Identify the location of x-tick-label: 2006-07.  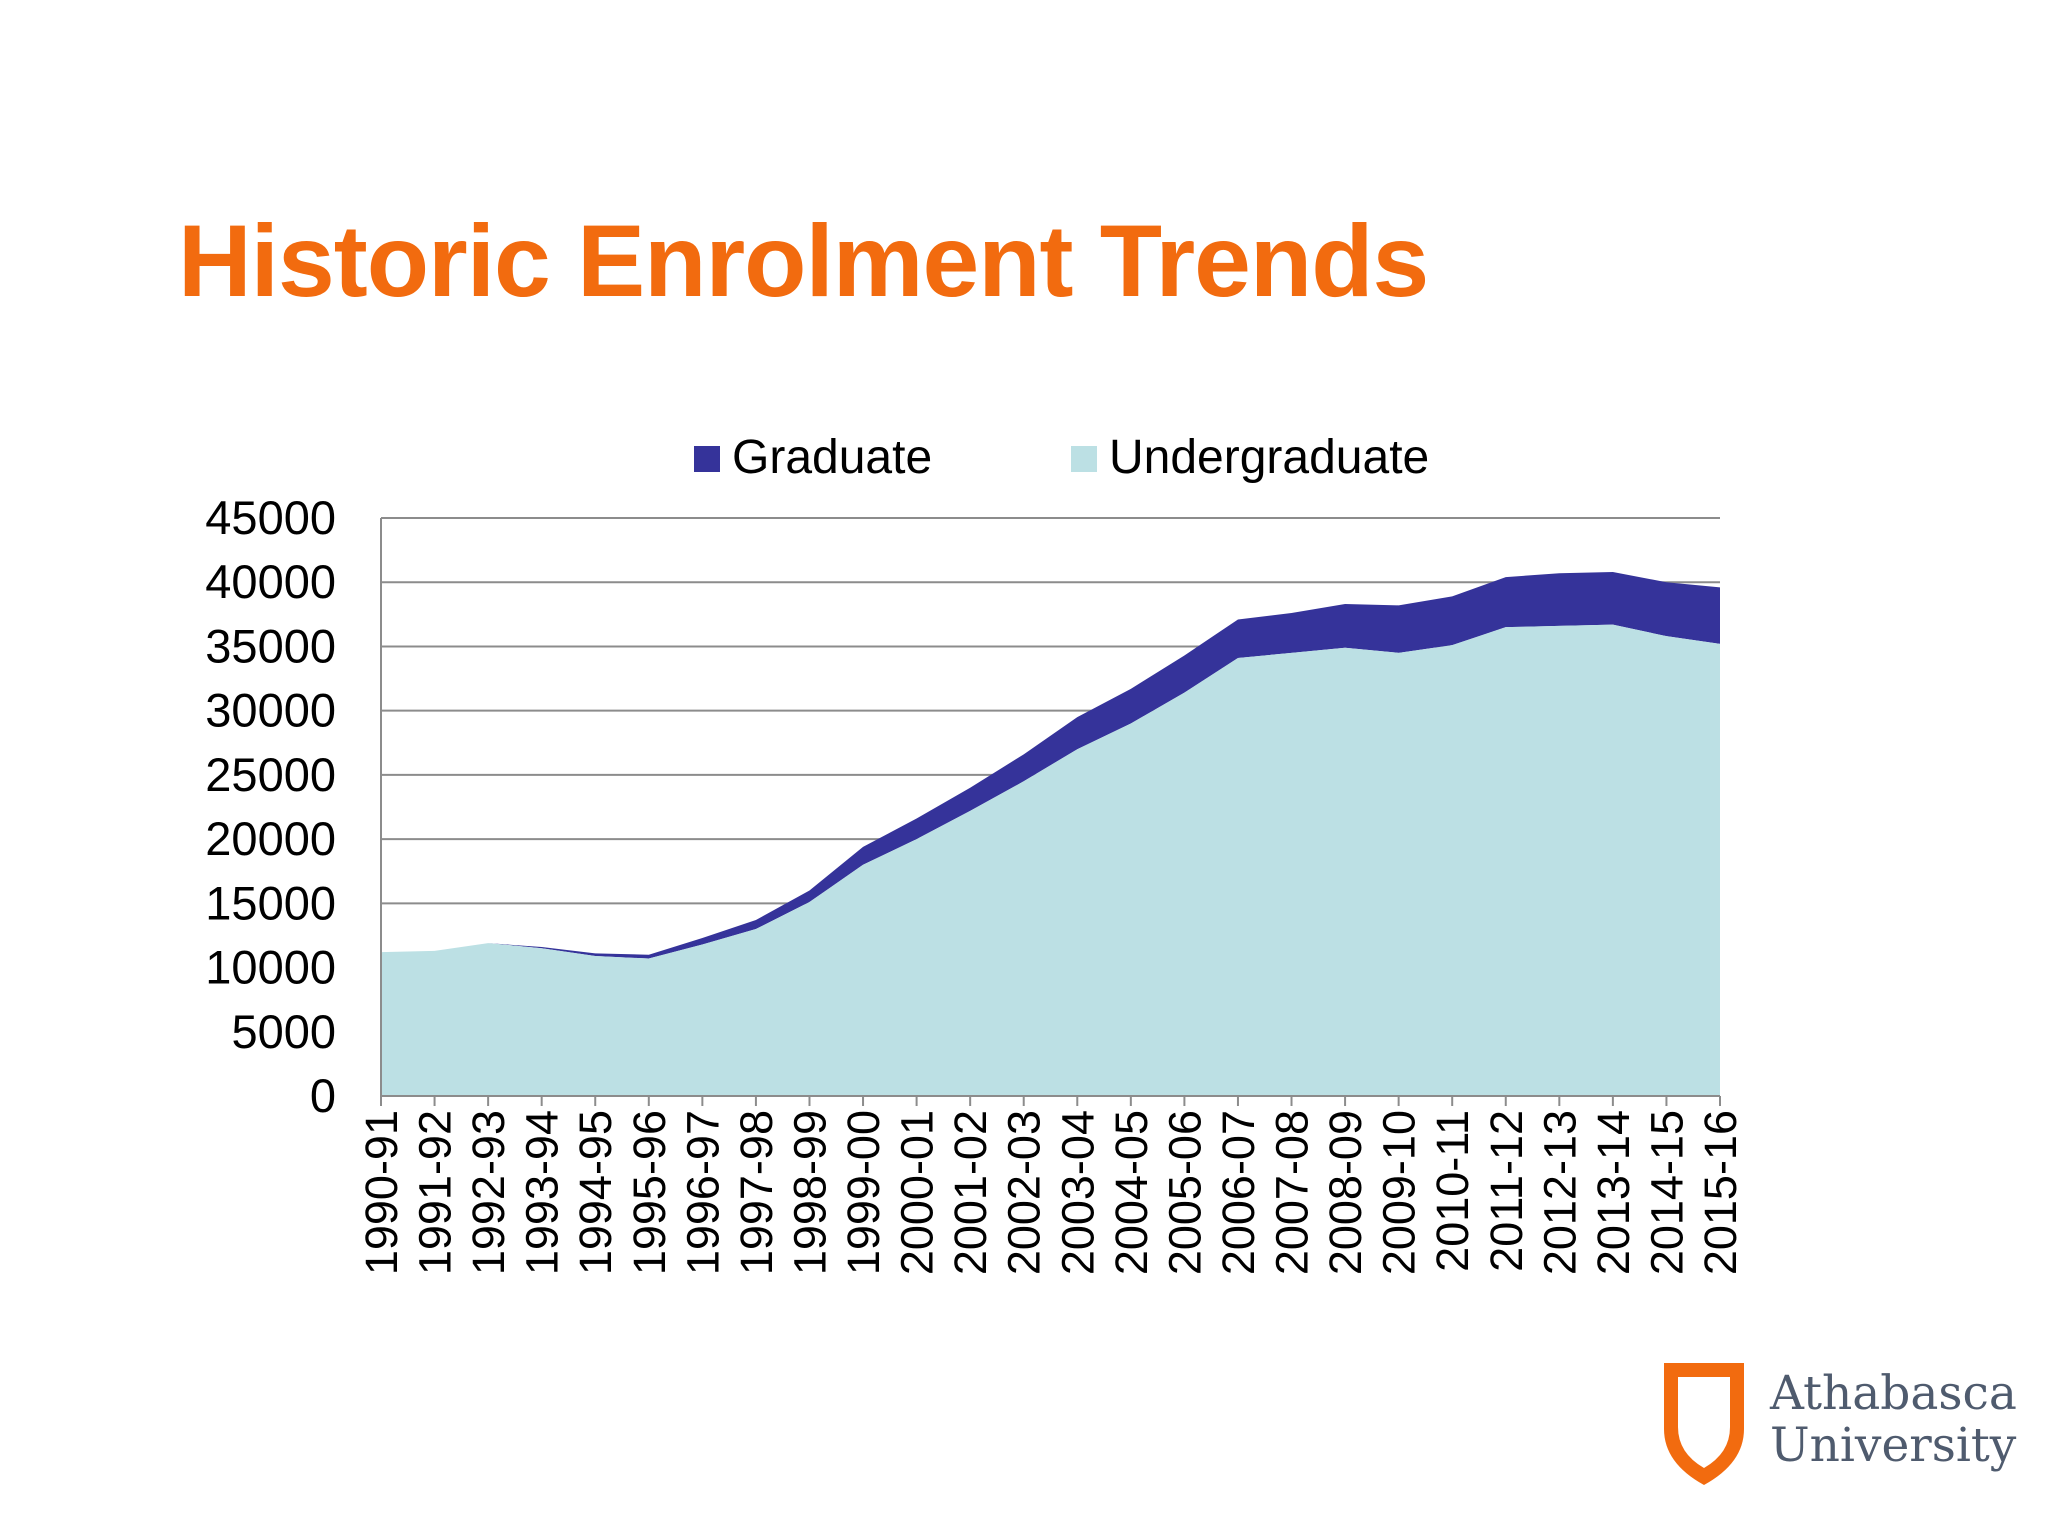
(1238, 1192).